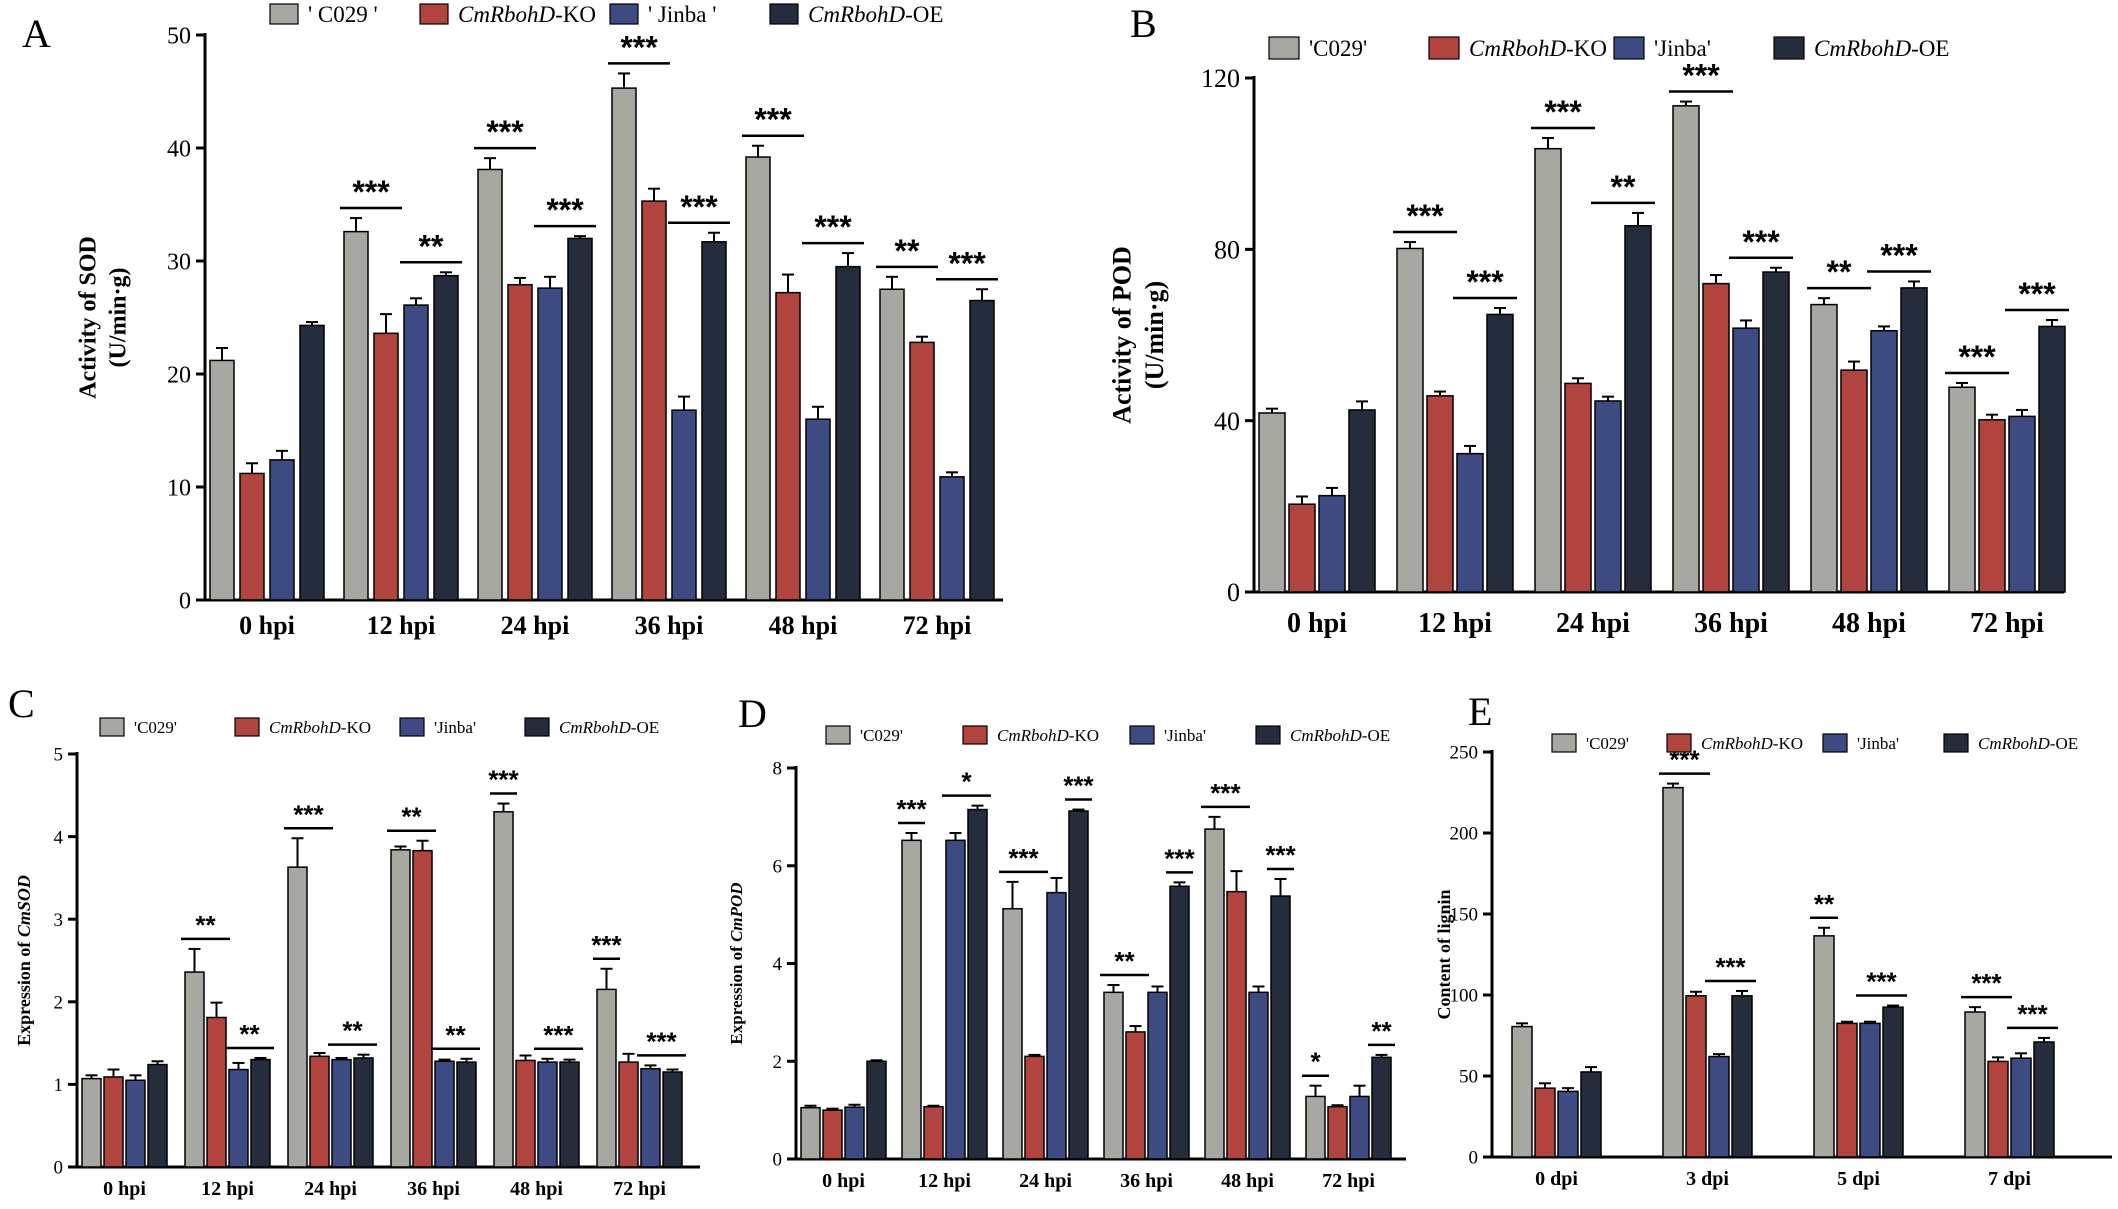 The width and height of the screenshot is (2118, 1209). I want to click on x-tick-label: 5 dpi, so click(1858, 1179).